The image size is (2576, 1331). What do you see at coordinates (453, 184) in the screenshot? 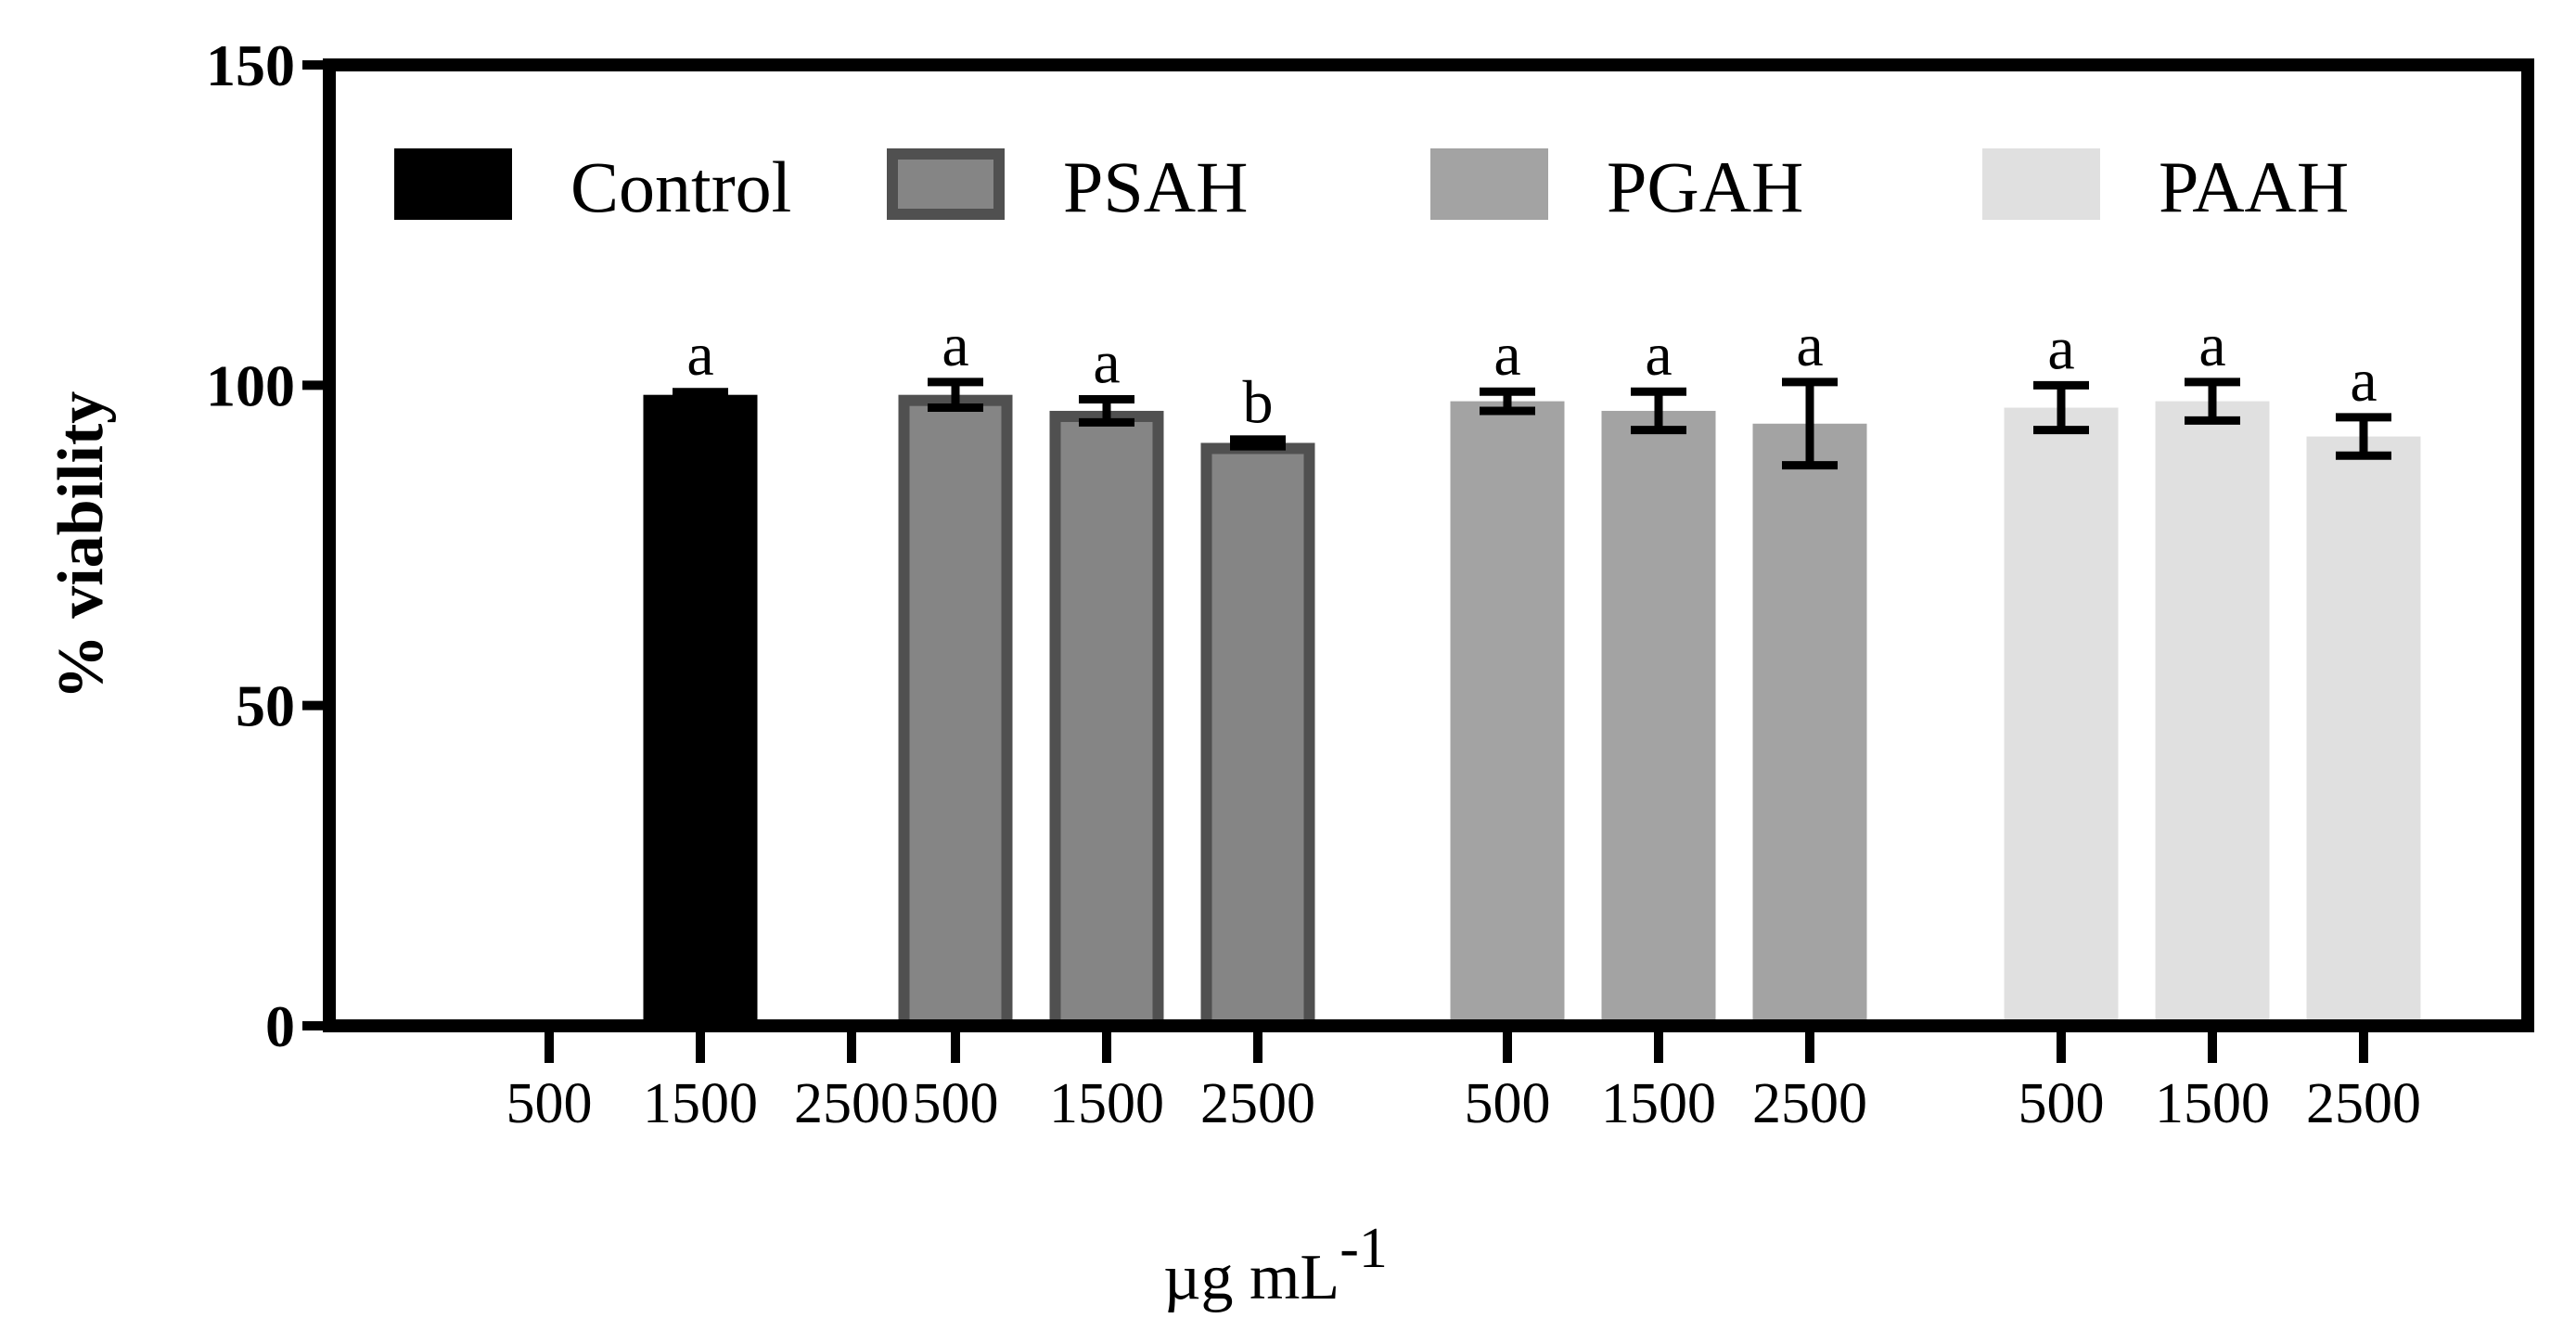
I see `legend-swatch-control` at bounding box center [453, 184].